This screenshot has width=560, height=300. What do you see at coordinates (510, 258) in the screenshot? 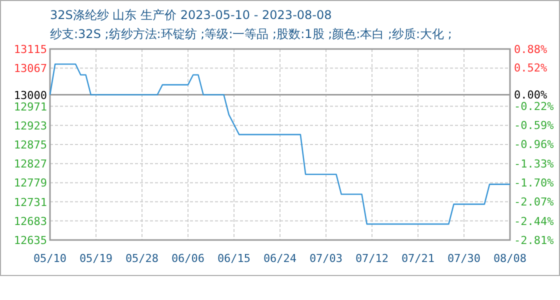
I see `x-tick-label: 08/08` at bounding box center [510, 258].